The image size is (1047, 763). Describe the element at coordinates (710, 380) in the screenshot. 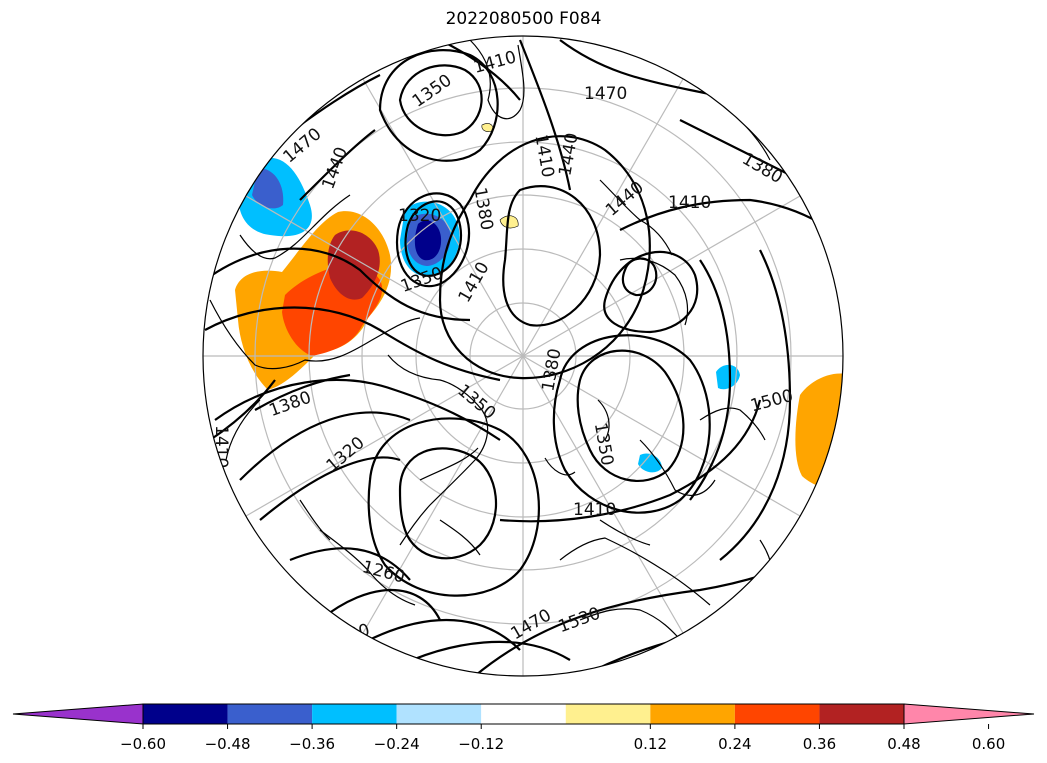

I see `contour-1440-east` at that location.